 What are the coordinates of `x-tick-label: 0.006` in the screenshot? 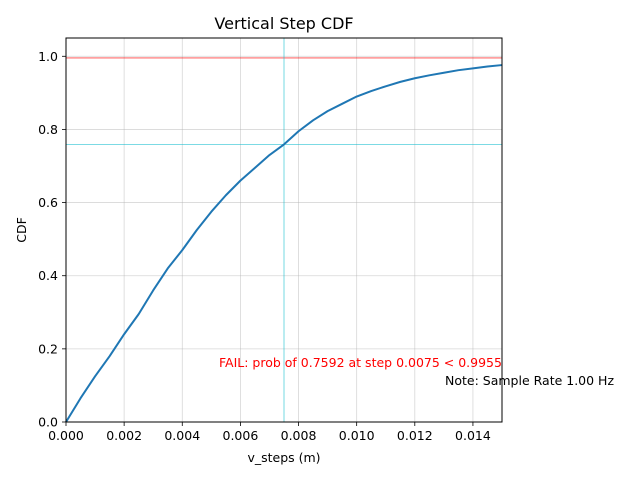 It's located at (241, 435).